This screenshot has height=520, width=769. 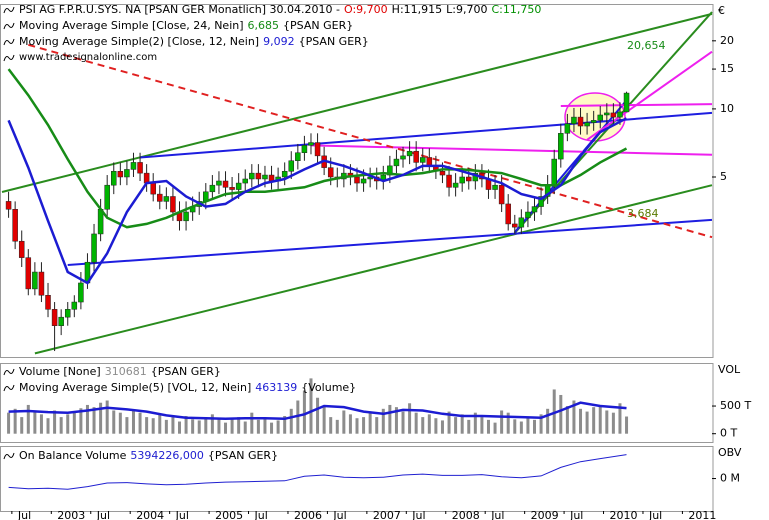 I want to click on legend-icon, so click(x=9, y=388).